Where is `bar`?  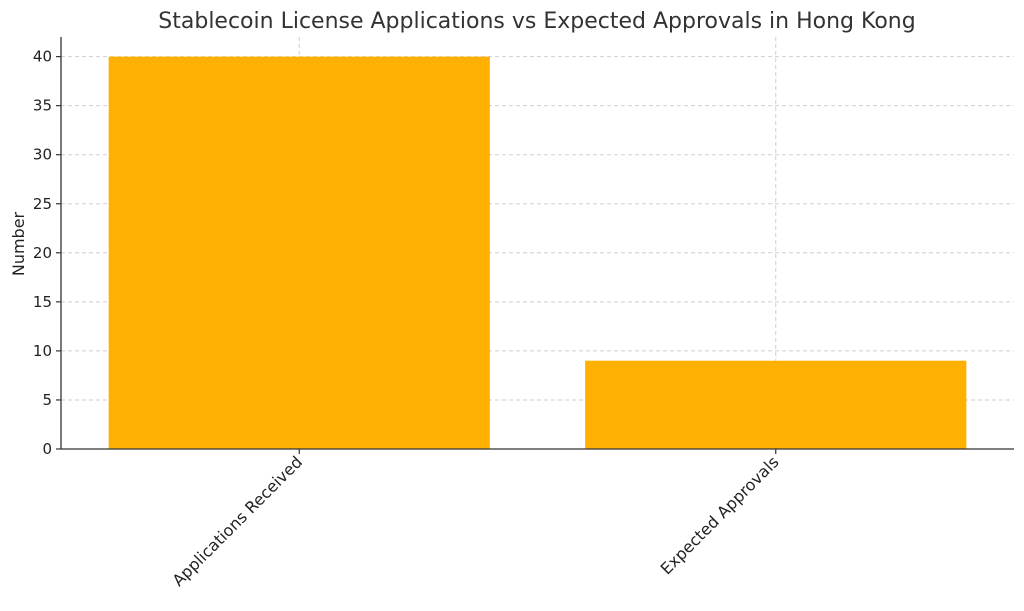 bar is located at coordinates (776, 404).